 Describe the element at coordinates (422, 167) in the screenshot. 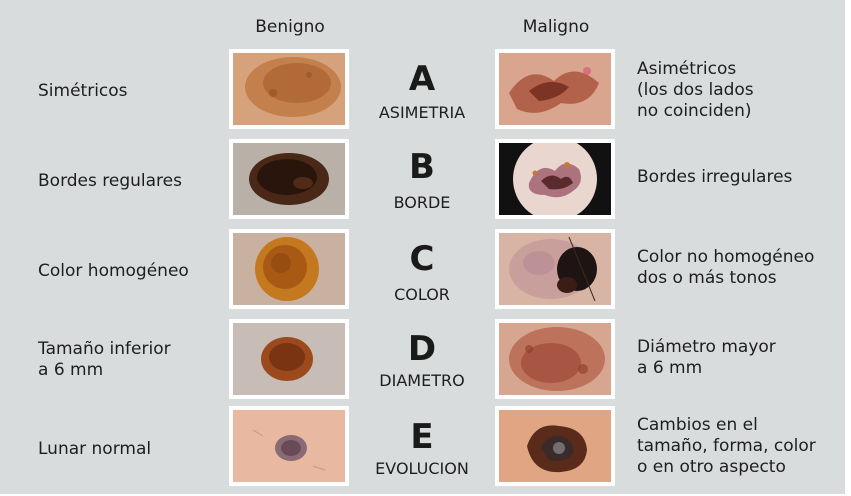

I see `criterion-letter: B` at that location.